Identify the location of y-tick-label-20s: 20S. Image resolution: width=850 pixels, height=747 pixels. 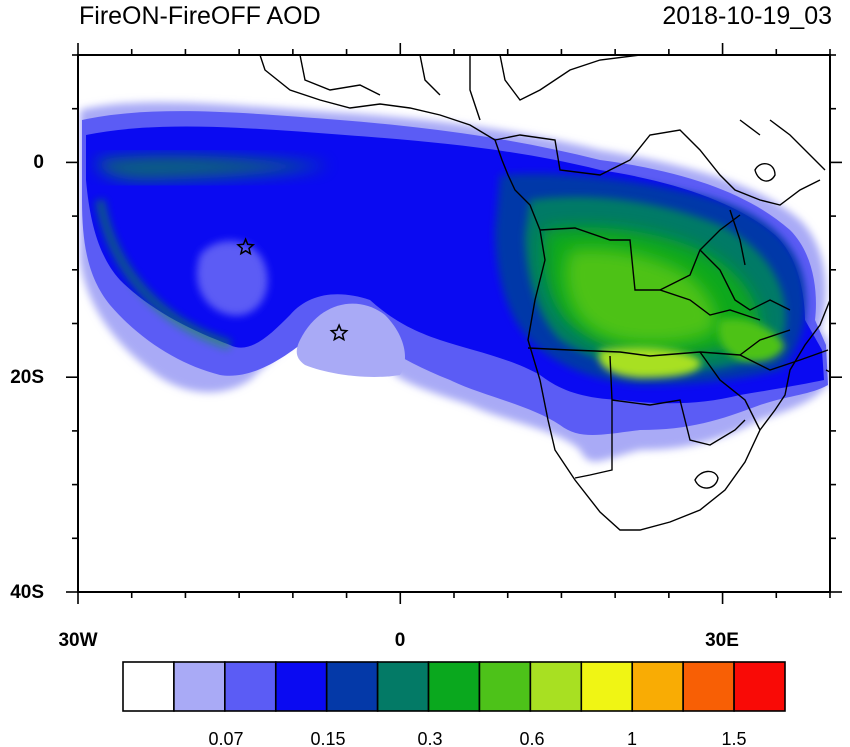
(27, 377).